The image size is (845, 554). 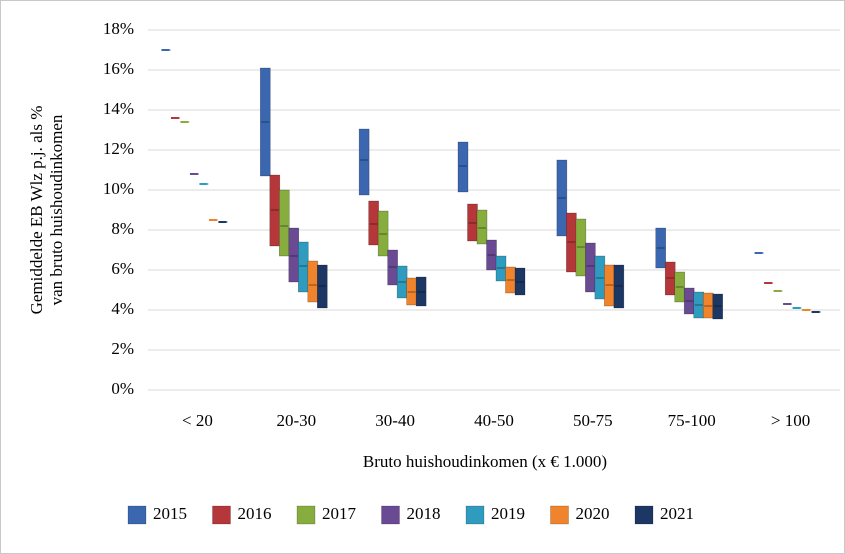 What do you see at coordinates (122, 348) in the screenshot?
I see `y-tick-label: 2%` at bounding box center [122, 348].